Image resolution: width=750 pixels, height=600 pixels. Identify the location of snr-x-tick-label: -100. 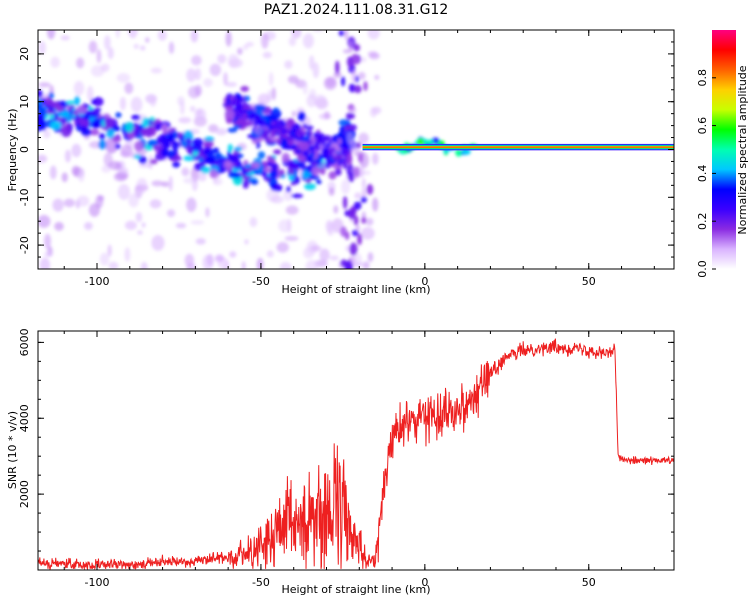
(97, 582).